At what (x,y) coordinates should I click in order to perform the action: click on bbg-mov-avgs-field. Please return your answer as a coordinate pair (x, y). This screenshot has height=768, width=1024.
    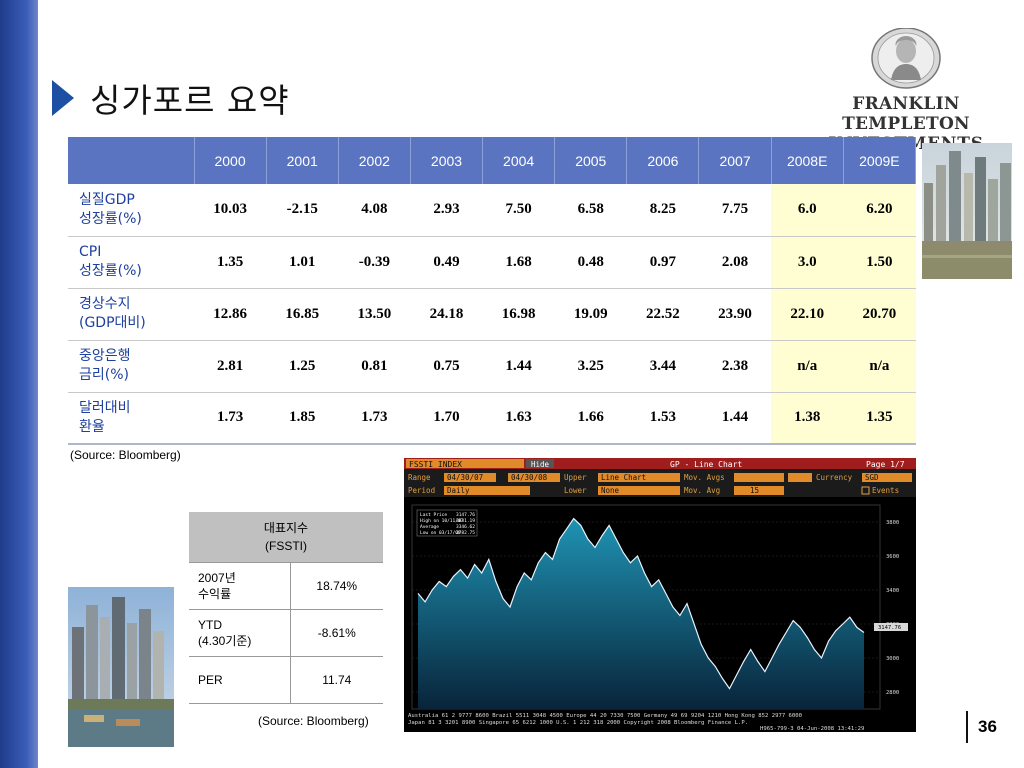
    Looking at the image, I should click on (759, 477).